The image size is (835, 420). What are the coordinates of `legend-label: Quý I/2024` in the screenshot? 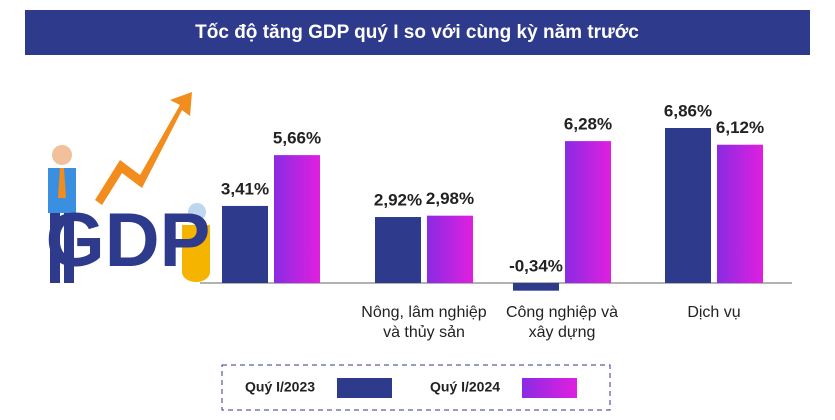 It's located at (465, 387).